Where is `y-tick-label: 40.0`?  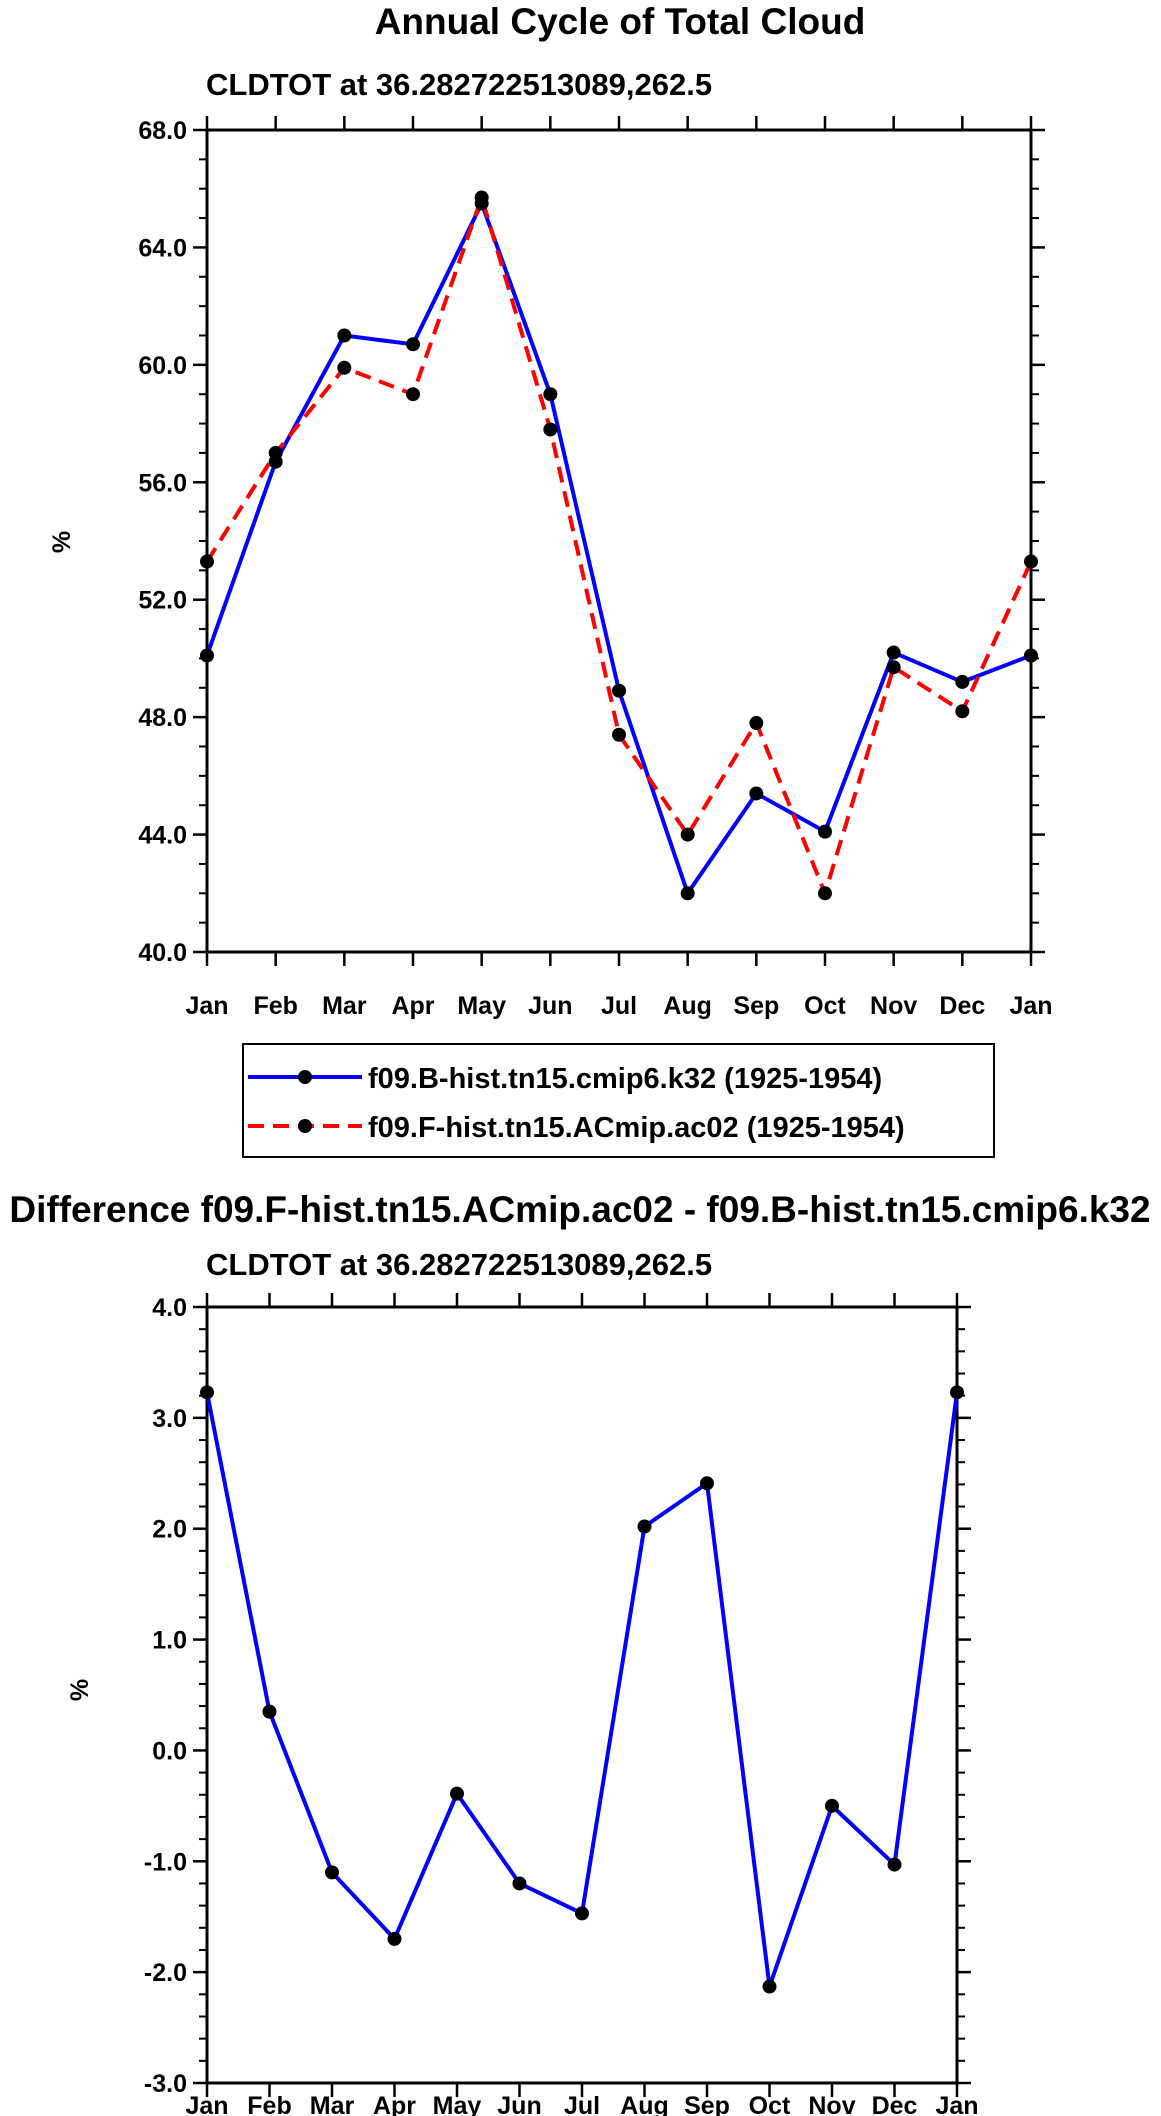 y-tick-label: 40.0 is located at coordinates (162, 953).